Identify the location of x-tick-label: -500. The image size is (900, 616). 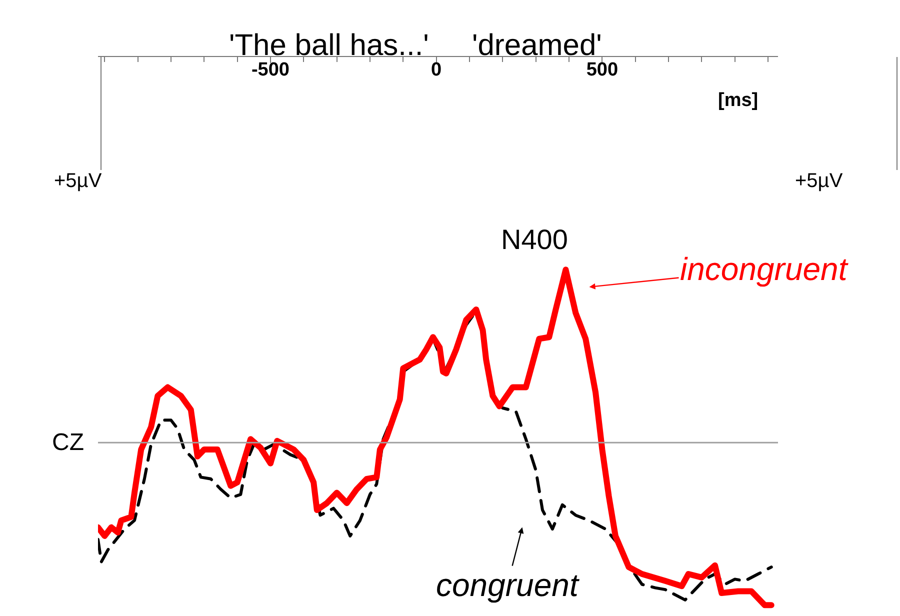
(270, 70).